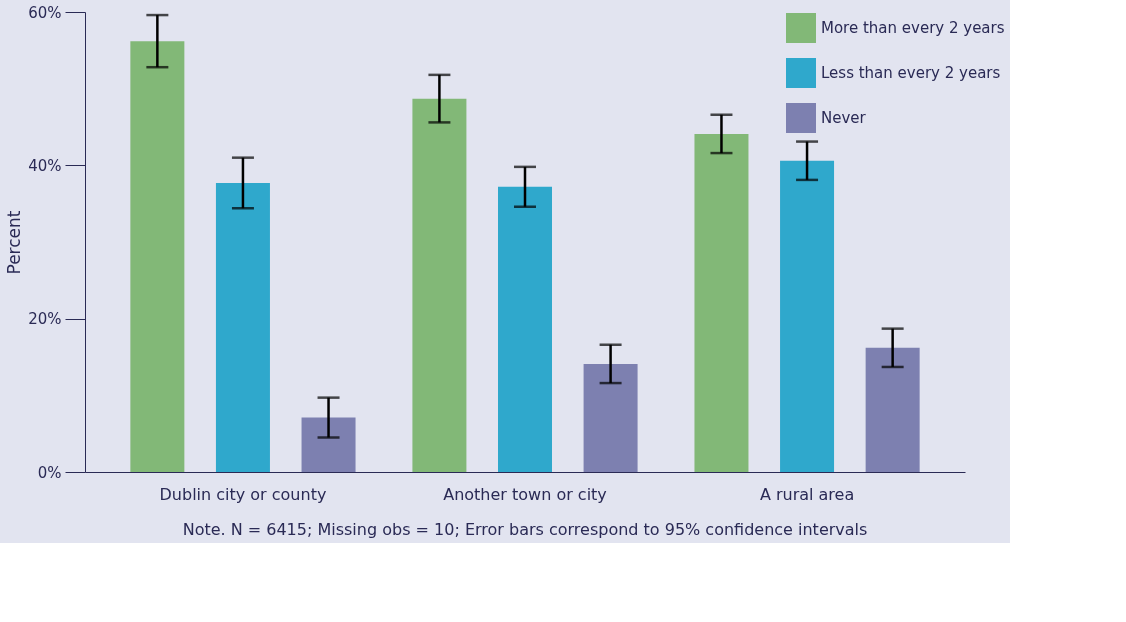 This screenshot has height=622, width=1126. What do you see at coordinates (243, 494) in the screenshot?
I see `x-tick-label: Dublin city or county` at bounding box center [243, 494].